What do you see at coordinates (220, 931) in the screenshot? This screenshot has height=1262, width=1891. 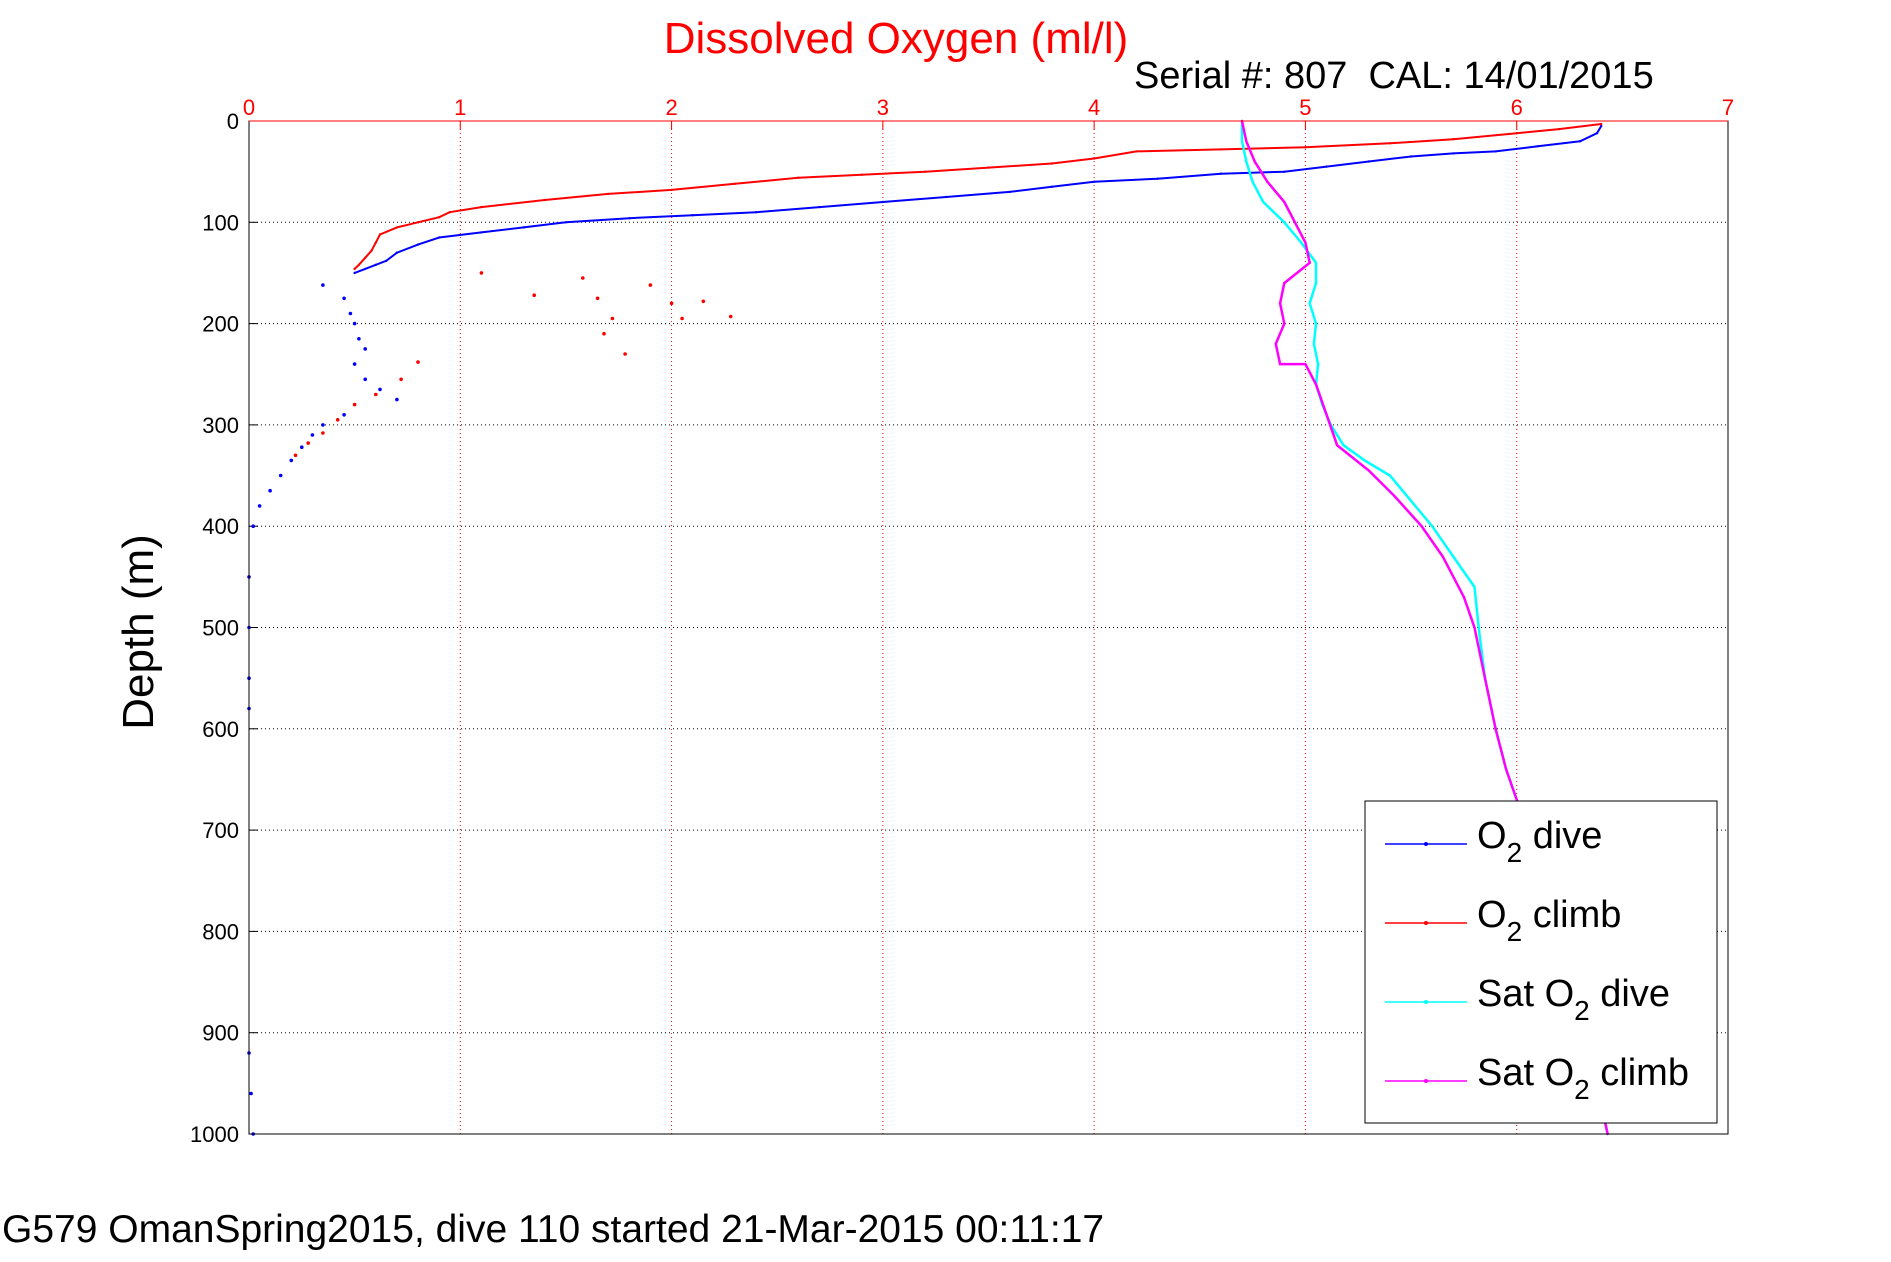 I see `y-tick-label: 800` at bounding box center [220, 931].